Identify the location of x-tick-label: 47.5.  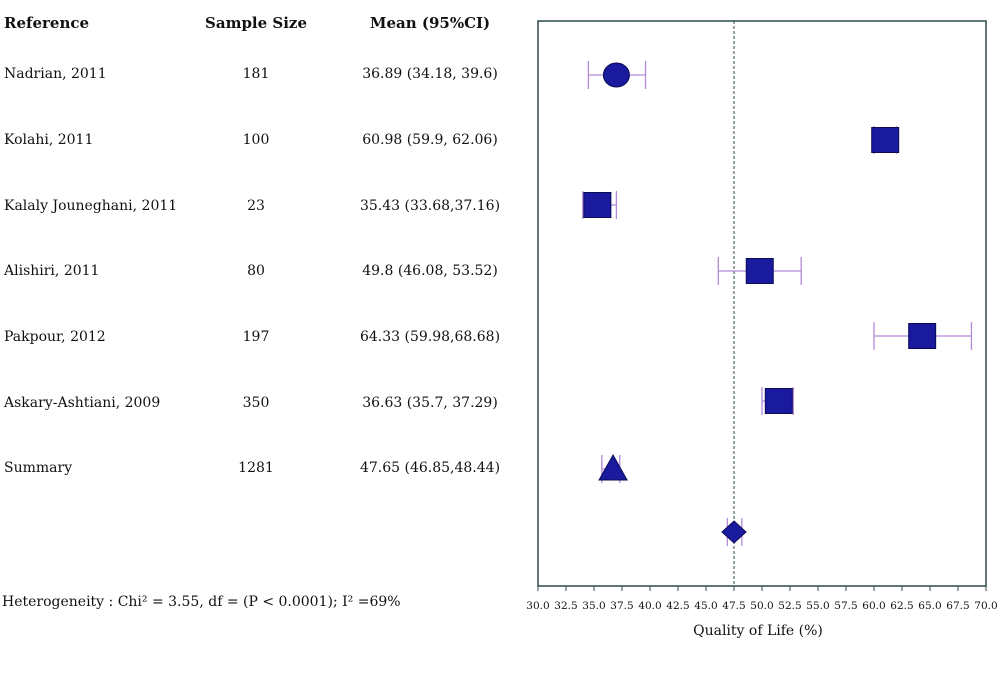
(733, 606).